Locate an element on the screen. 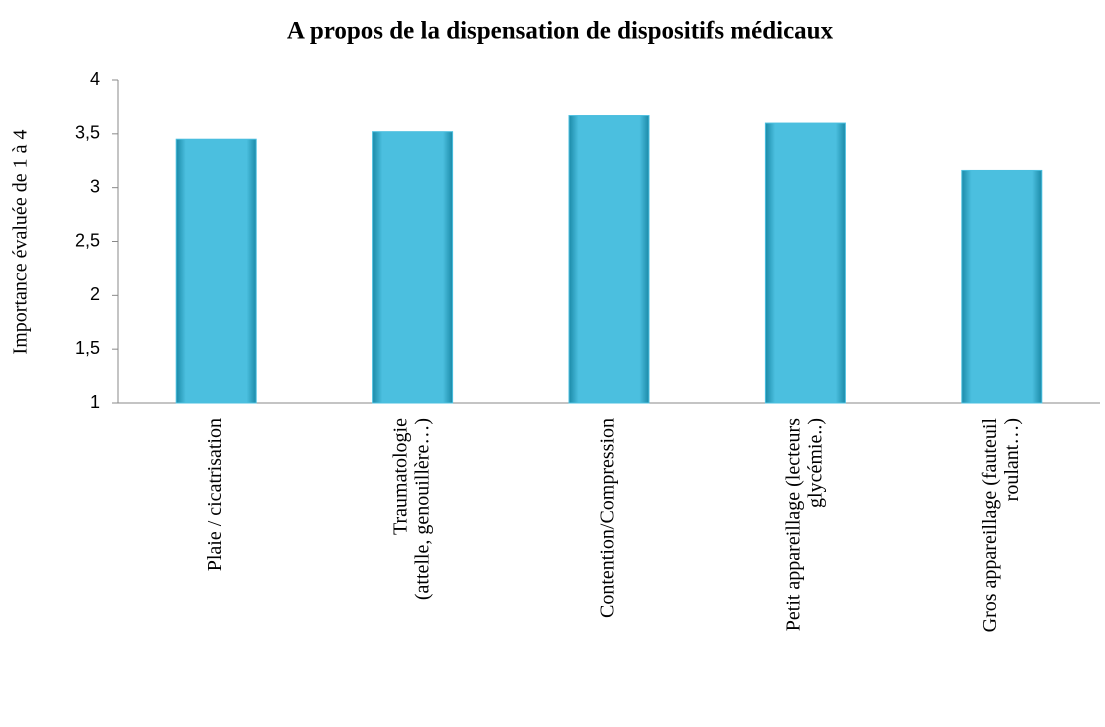  y-tick-label: 1,5 is located at coordinates (87, 348).